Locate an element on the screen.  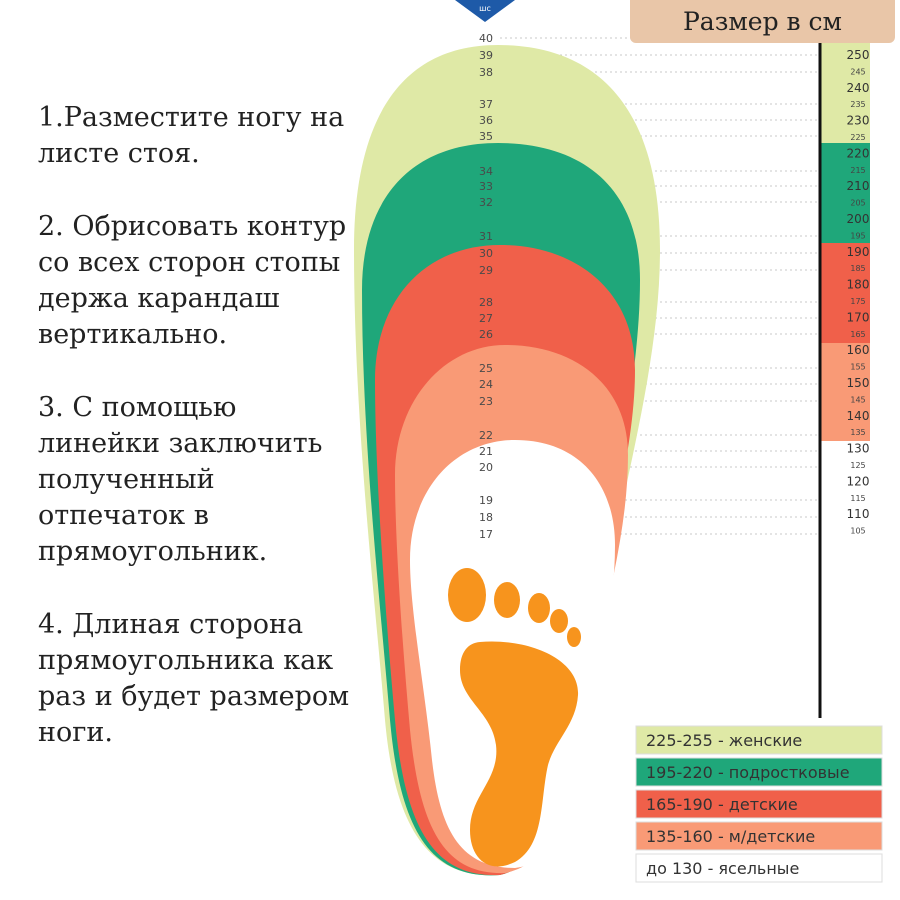
cm-label: 145 is located at coordinates (857, 399).